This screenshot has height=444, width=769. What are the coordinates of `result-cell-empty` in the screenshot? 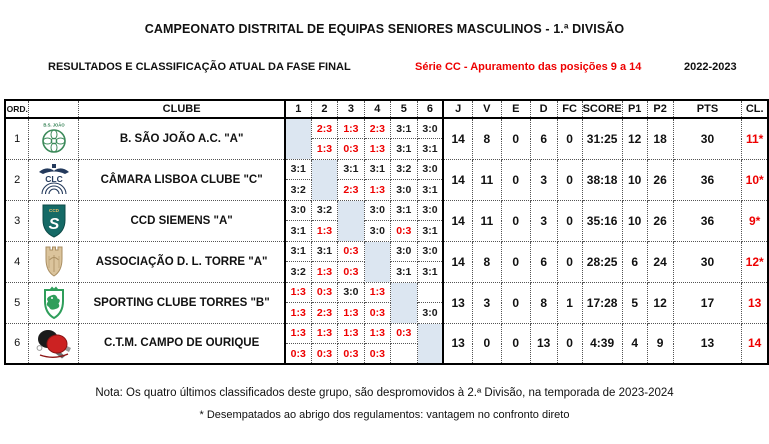 It's located at (404, 354).